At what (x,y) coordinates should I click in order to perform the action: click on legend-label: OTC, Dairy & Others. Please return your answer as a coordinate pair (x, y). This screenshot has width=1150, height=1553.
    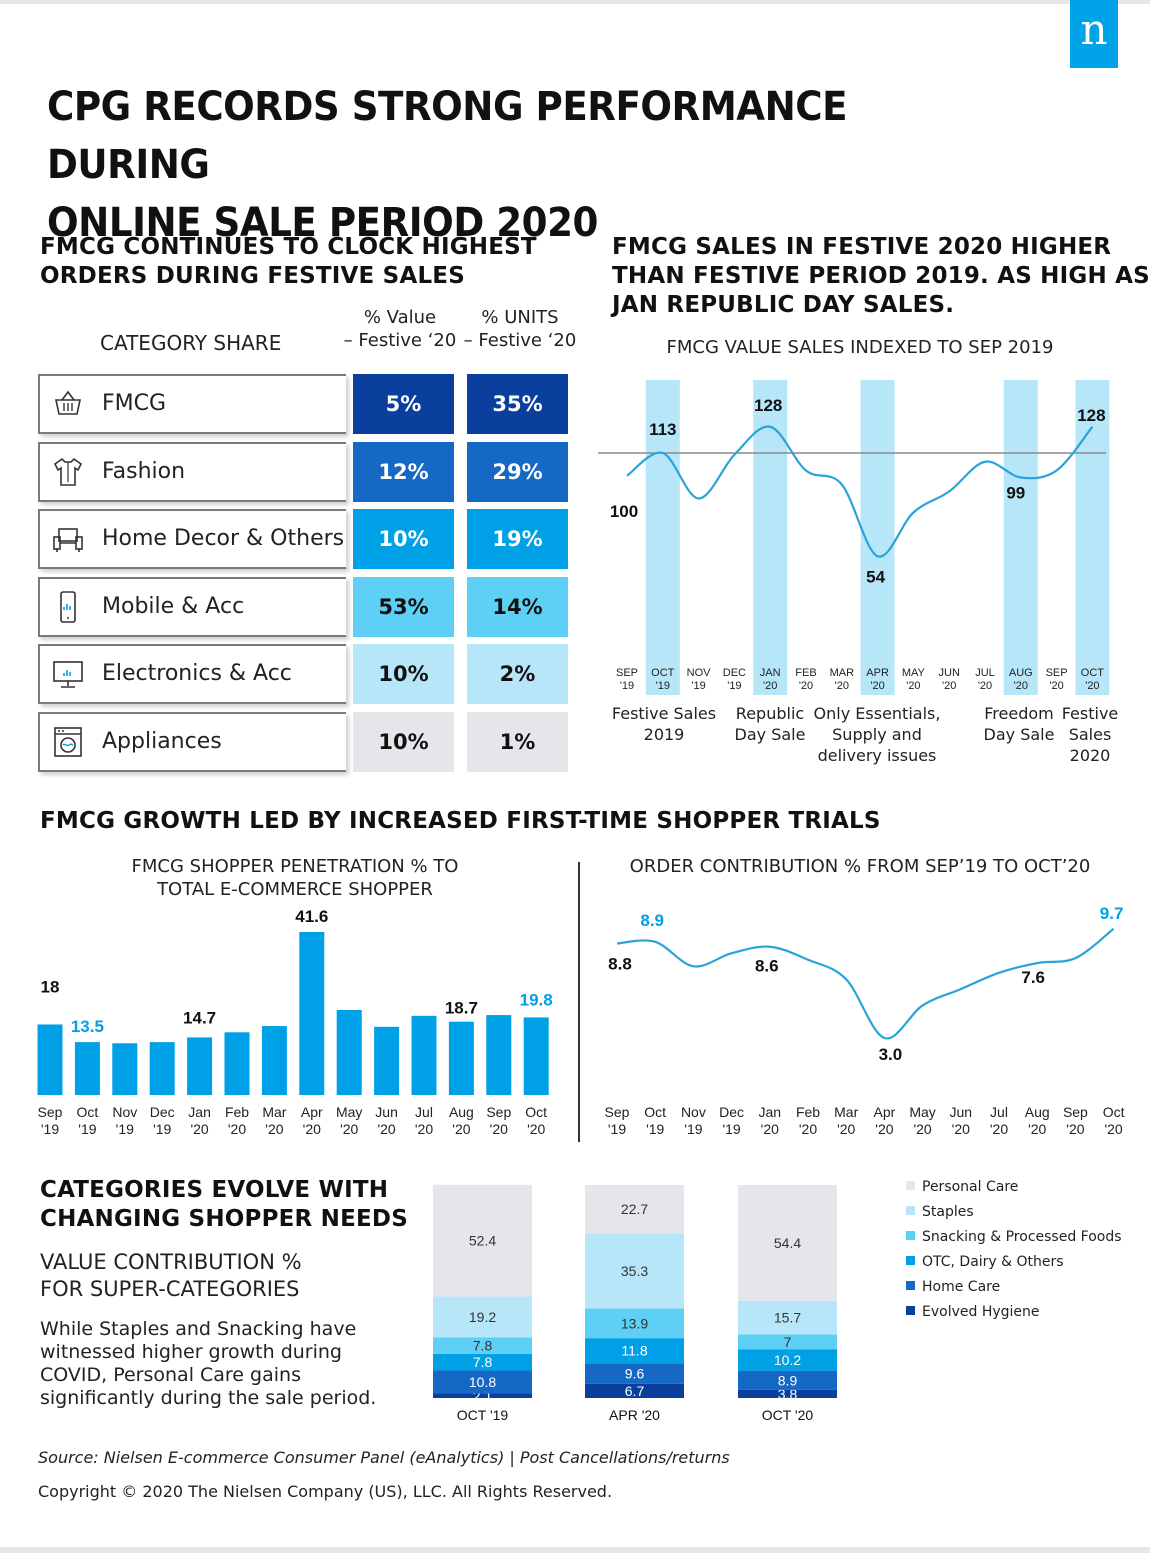
    Looking at the image, I should click on (993, 1262).